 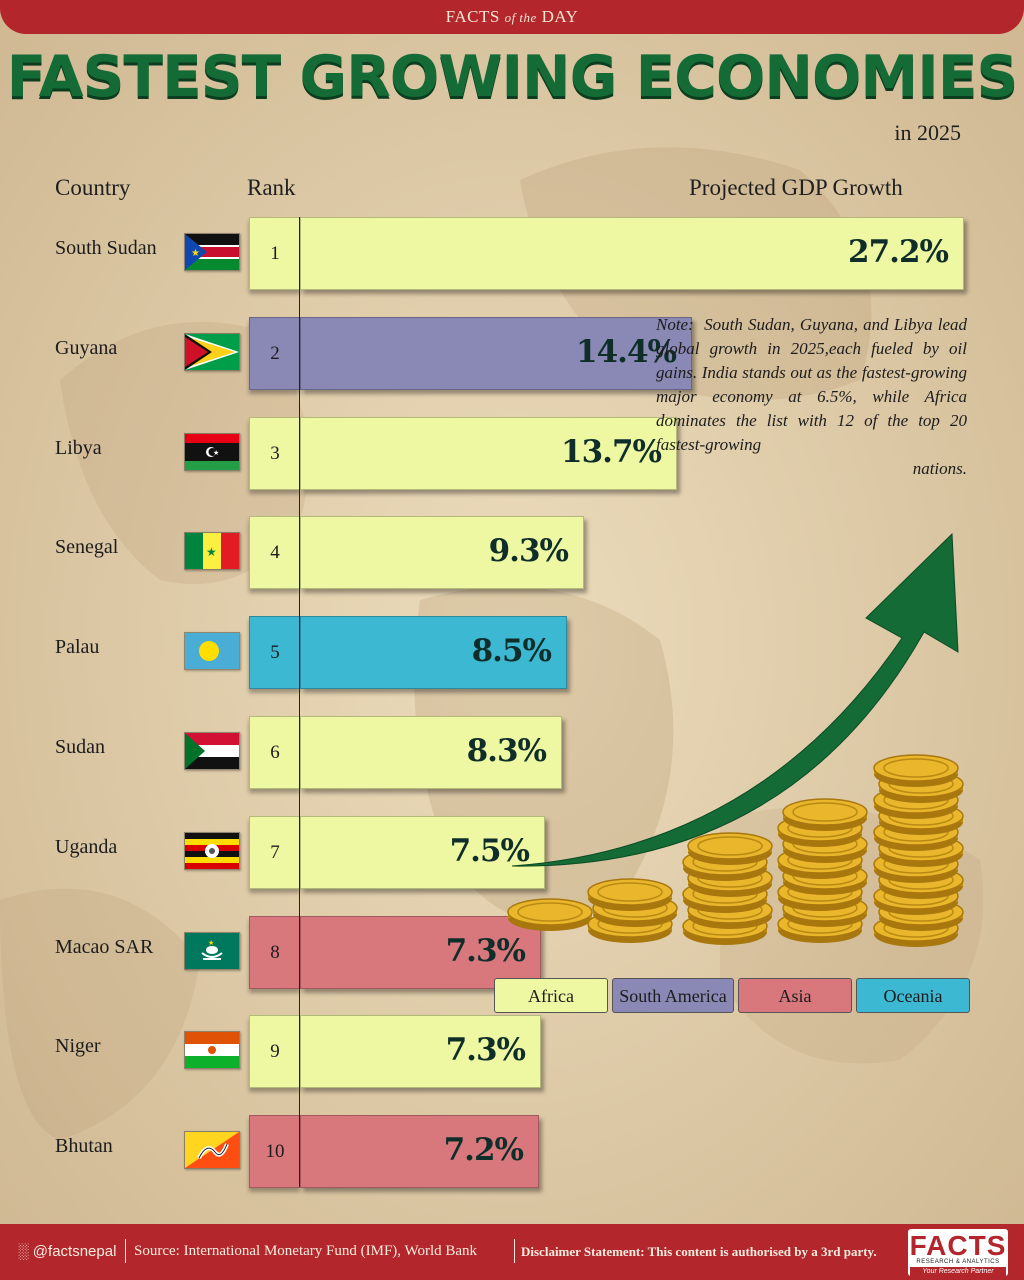 What do you see at coordinates (212, 951) in the screenshot?
I see `macao-flag-icon: ★` at bounding box center [212, 951].